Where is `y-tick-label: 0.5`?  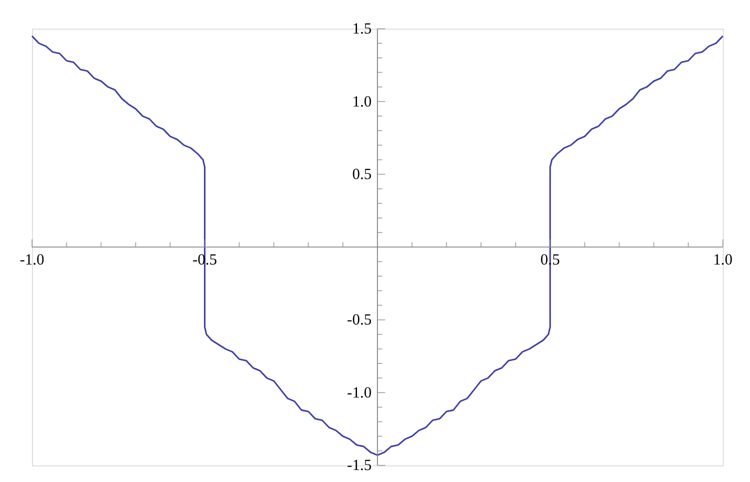
y-tick-label: 0.5 is located at coordinates (362, 175).